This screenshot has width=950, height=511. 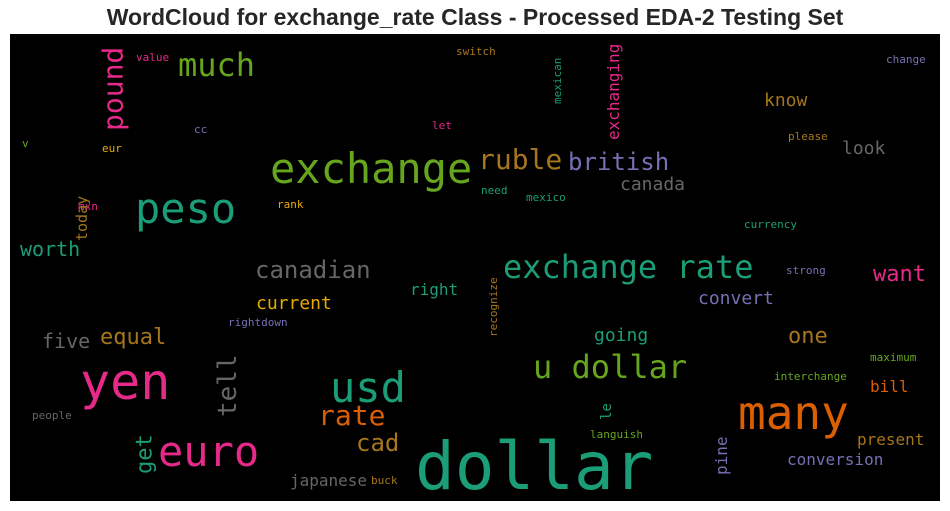 I want to click on word-need: need, so click(x=494, y=190).